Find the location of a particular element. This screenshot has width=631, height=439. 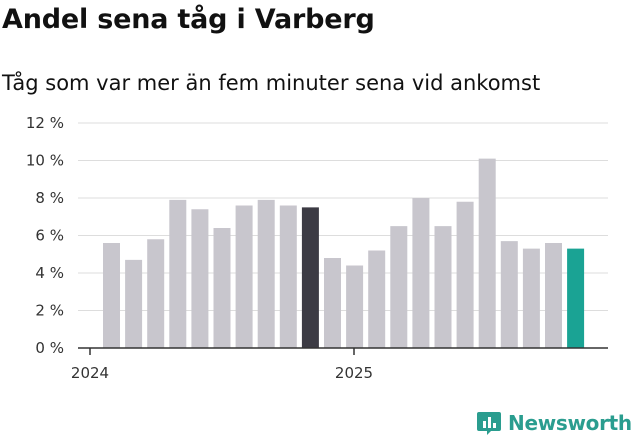

y-tick-label: 8 % is located at coordinates (49, 198).